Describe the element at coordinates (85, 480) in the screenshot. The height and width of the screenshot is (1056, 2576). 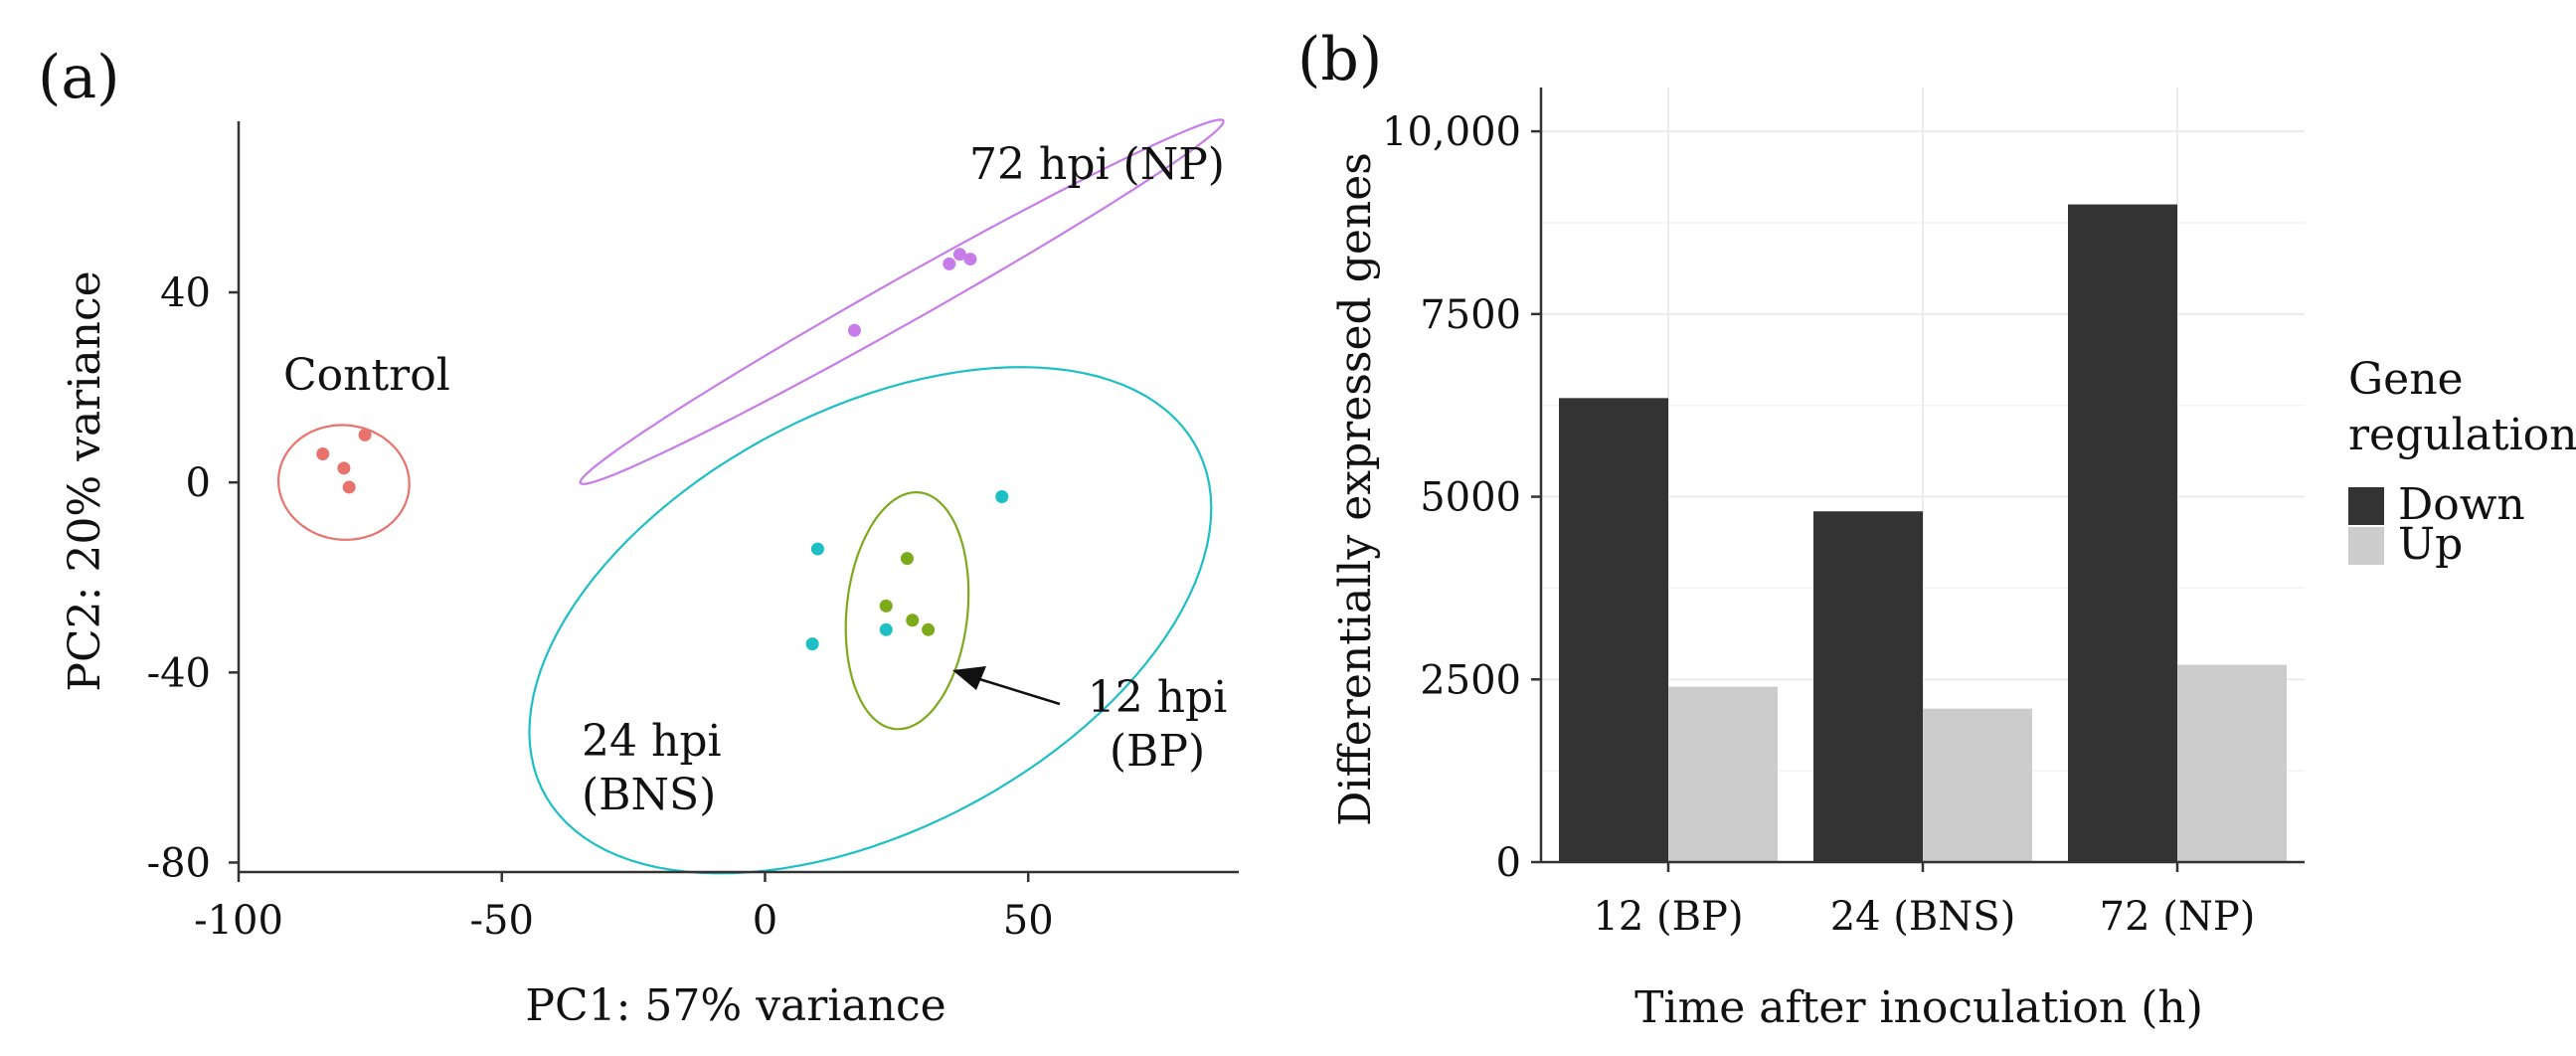
I see `pca-y-axis-title: PC2: 20% variance` at that location.